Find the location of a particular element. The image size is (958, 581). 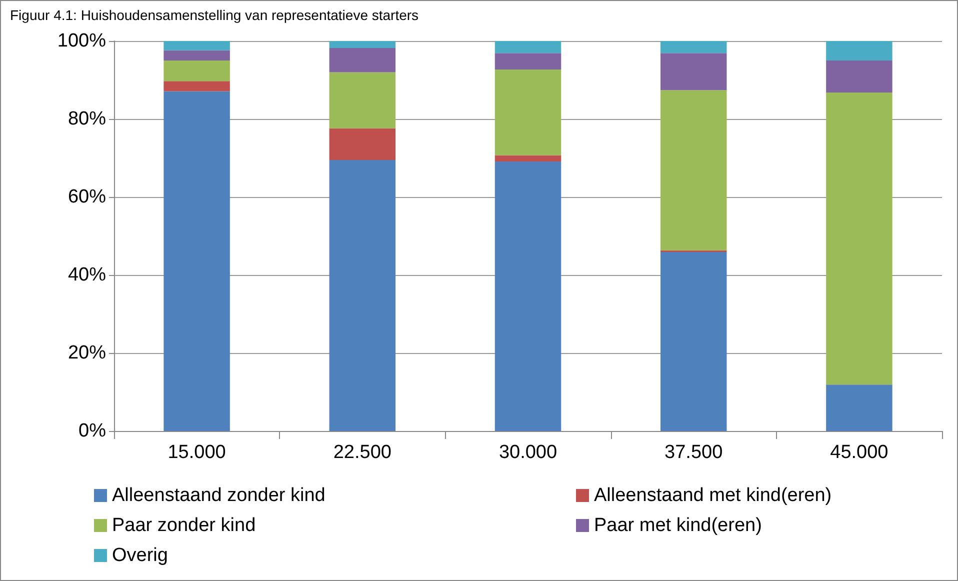

y-tick-label: 20% is located at coordinates (87, 353).